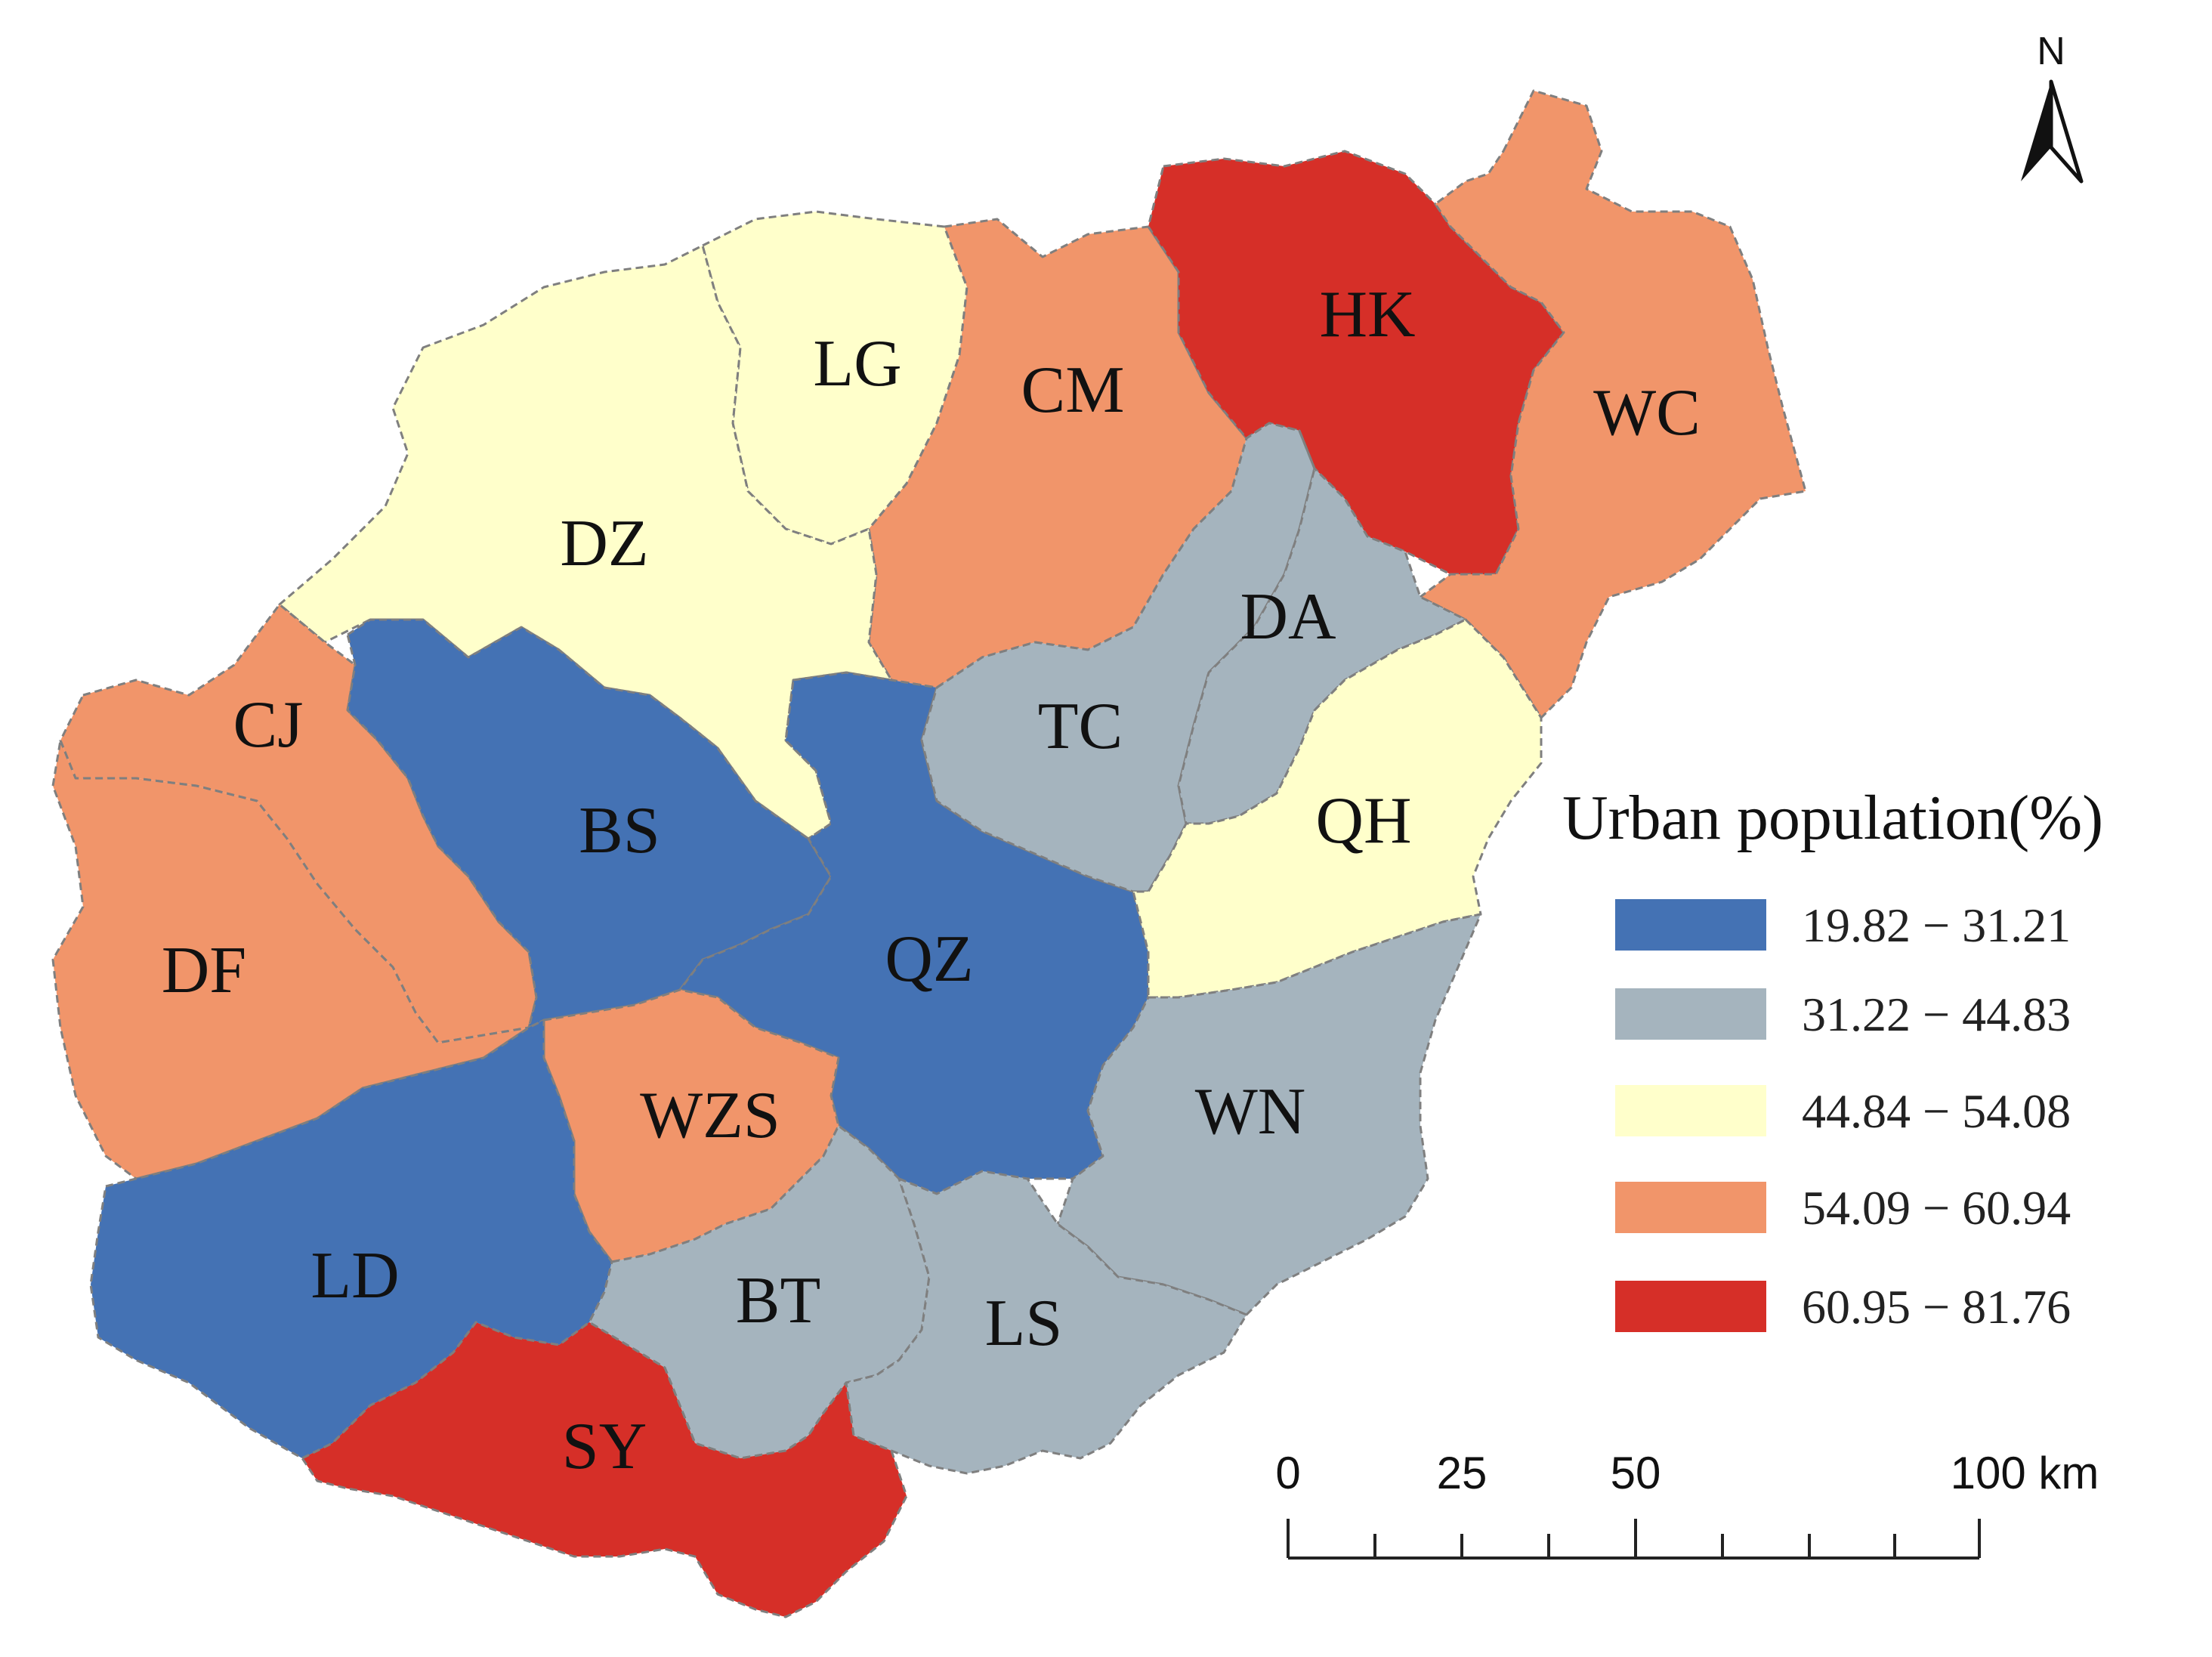 The image size is (2212, 1657). I want to click on legend-label: 19.82 − 31.21, so click(1937, 925).